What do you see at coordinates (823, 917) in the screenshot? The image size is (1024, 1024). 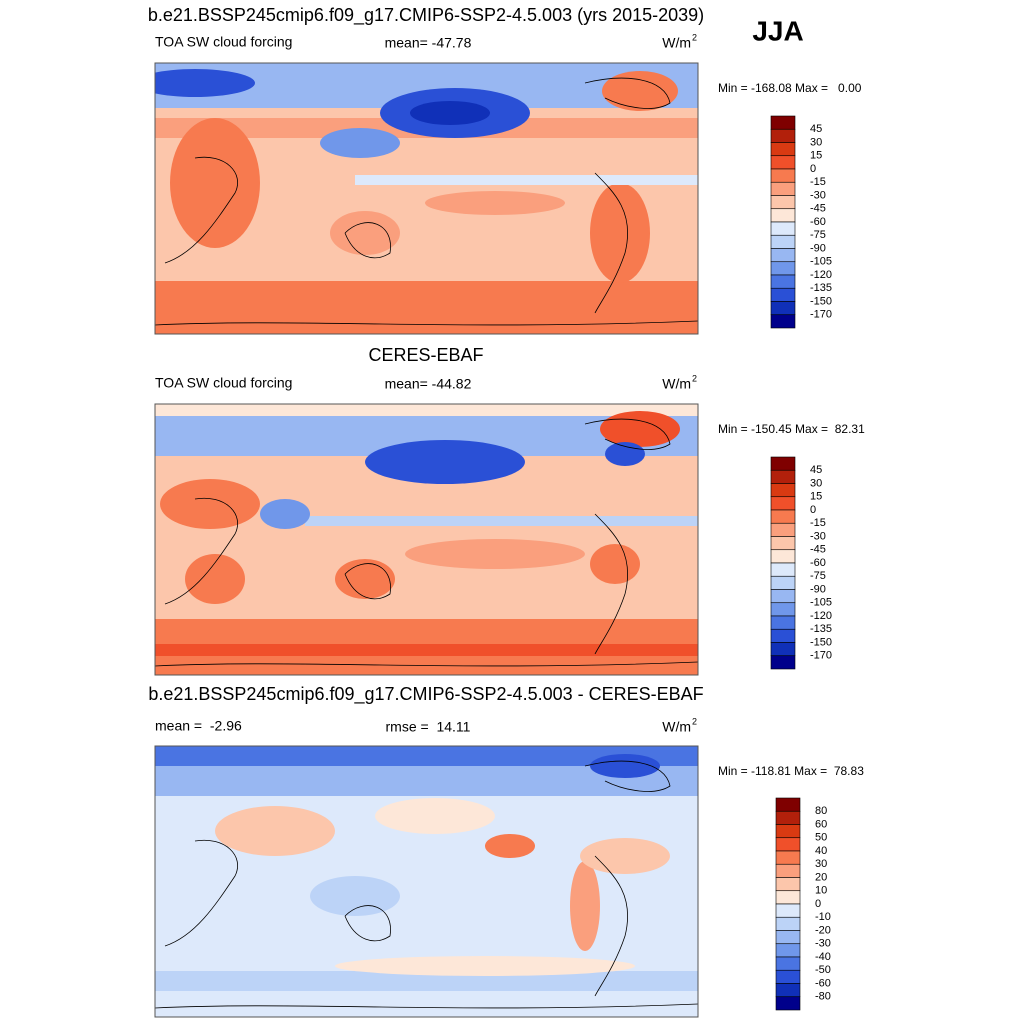 I see `colorbar-label: -10` at bounding box center [823, 917].